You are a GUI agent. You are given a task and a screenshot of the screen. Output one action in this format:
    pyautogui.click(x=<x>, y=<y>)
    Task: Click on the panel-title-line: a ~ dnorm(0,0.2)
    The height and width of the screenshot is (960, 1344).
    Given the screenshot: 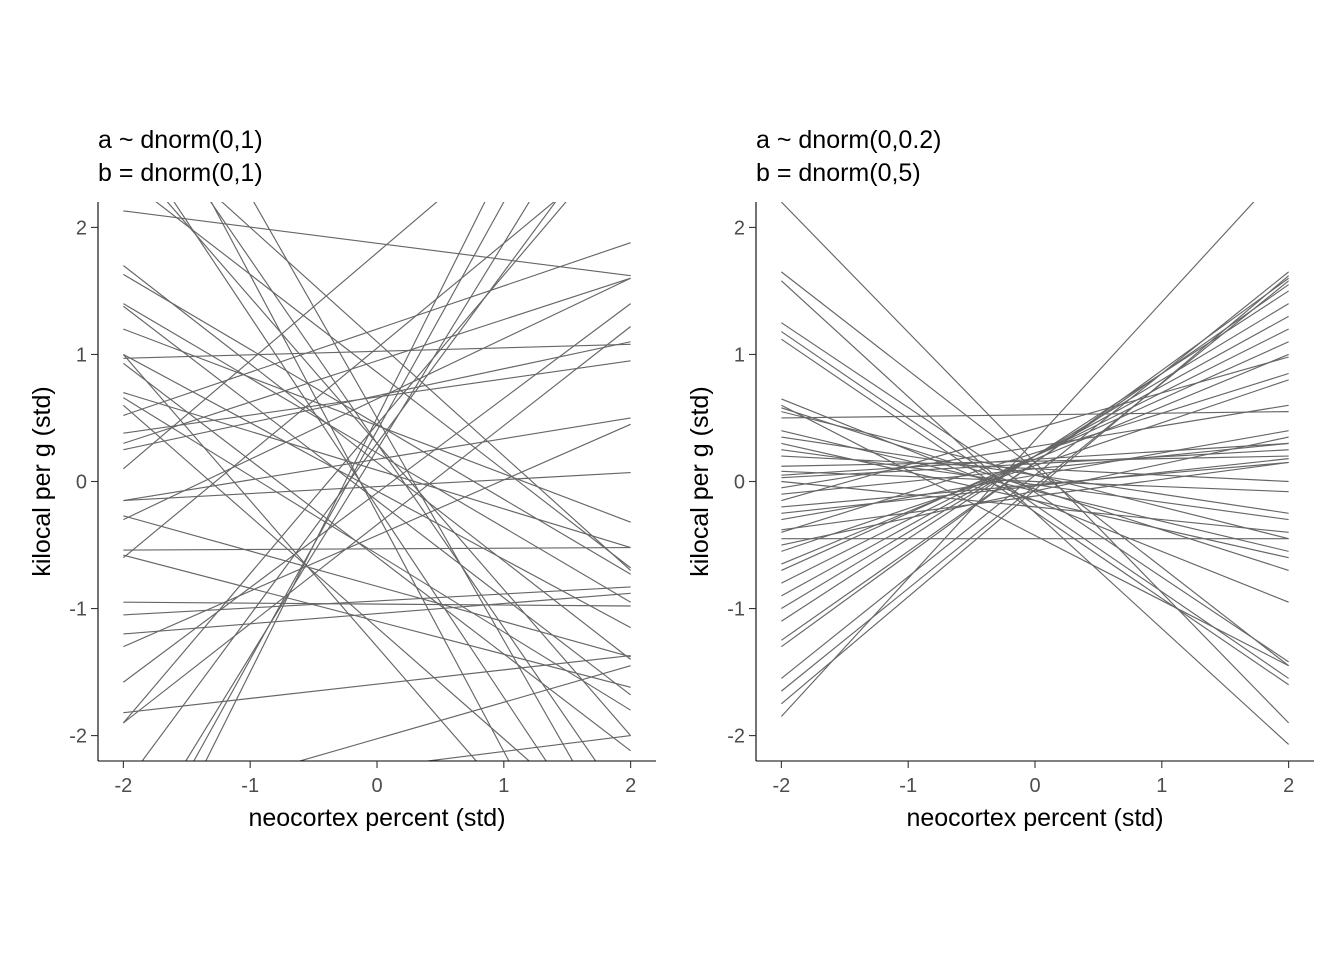 What is the action you would take?
    pyautogui.click(x=849, y=140)
    